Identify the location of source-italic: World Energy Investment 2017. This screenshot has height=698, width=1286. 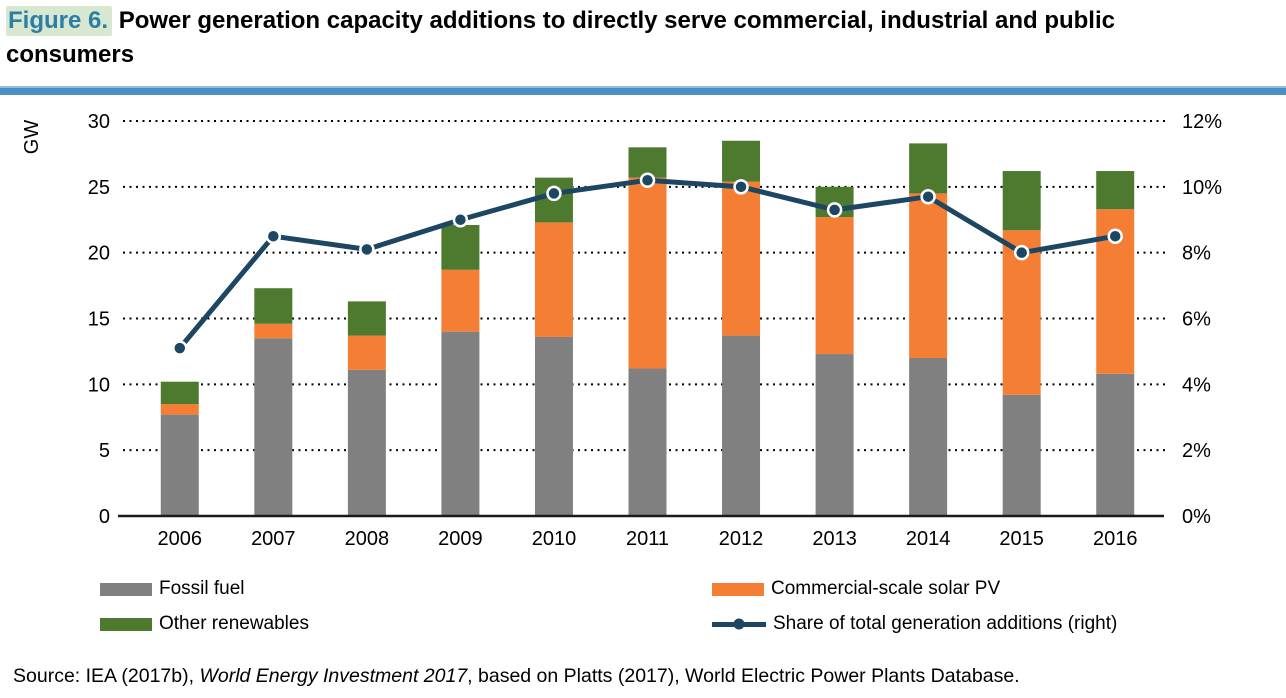
(333, 676).